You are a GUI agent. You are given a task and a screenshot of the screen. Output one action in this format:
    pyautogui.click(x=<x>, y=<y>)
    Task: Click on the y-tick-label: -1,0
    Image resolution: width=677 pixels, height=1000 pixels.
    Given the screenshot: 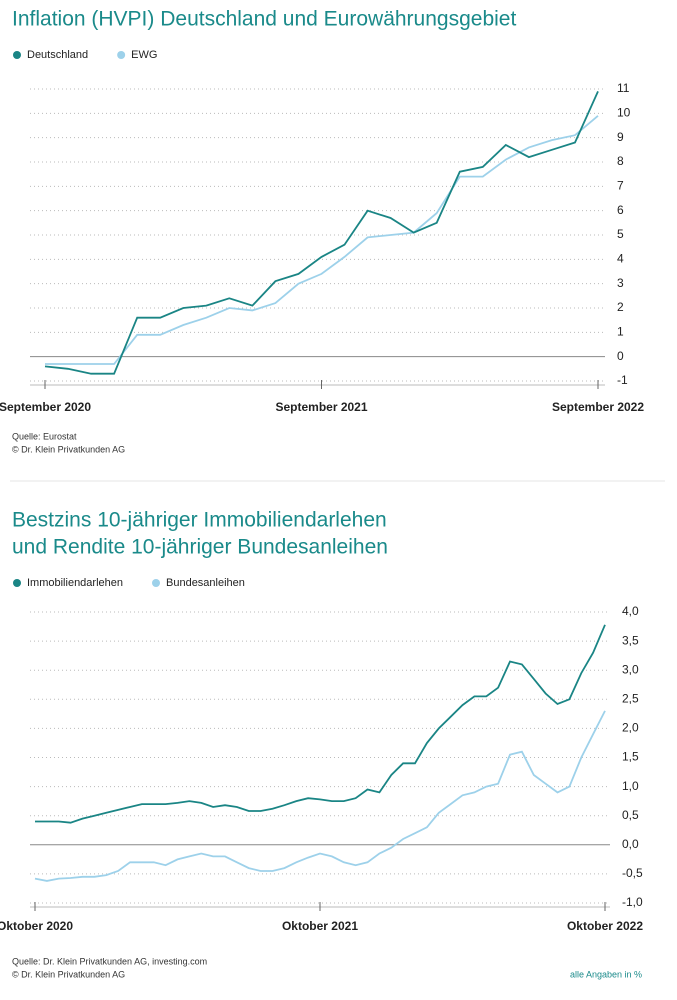 What is the action you would take?
    pyautogui.click(x=632, y=902)
    